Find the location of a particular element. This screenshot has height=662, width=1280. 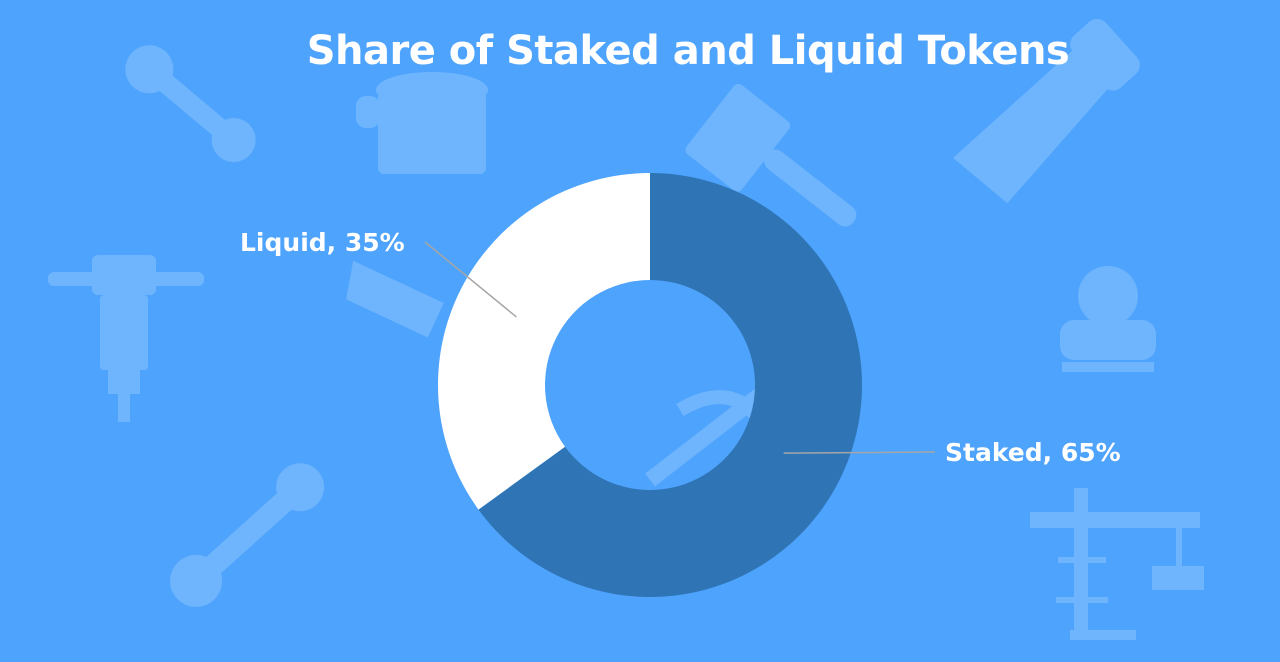

leader-line-liquid is located at coordinates (470, 279).